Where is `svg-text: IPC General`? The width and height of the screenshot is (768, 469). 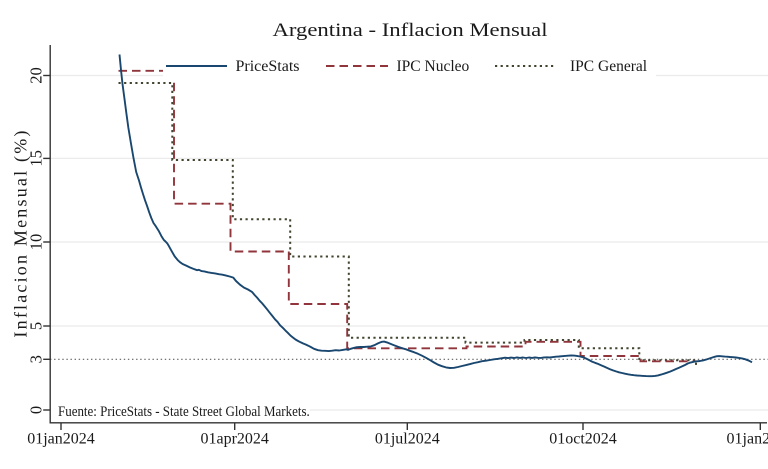 svg-text: IPC General is located at coordinates (608, 66).